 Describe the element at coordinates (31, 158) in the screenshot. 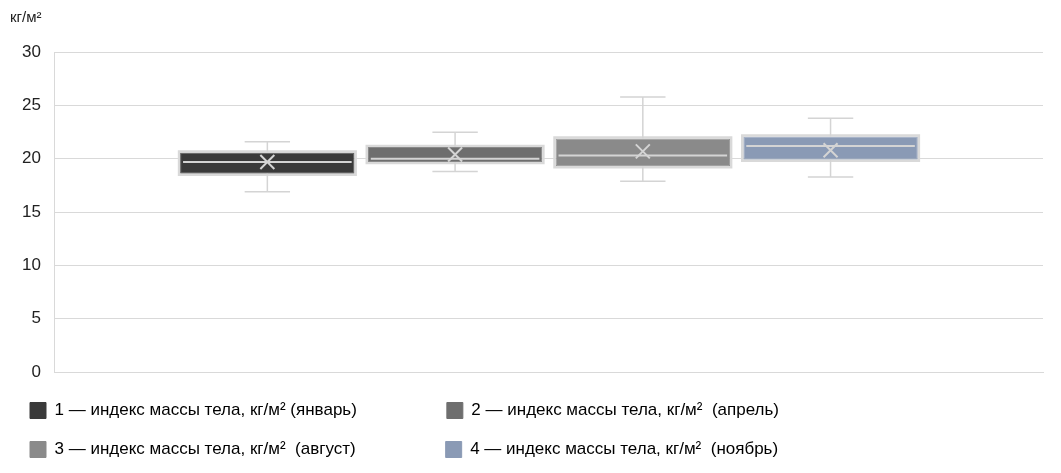

I see `y-tick-label: 20` at that location.